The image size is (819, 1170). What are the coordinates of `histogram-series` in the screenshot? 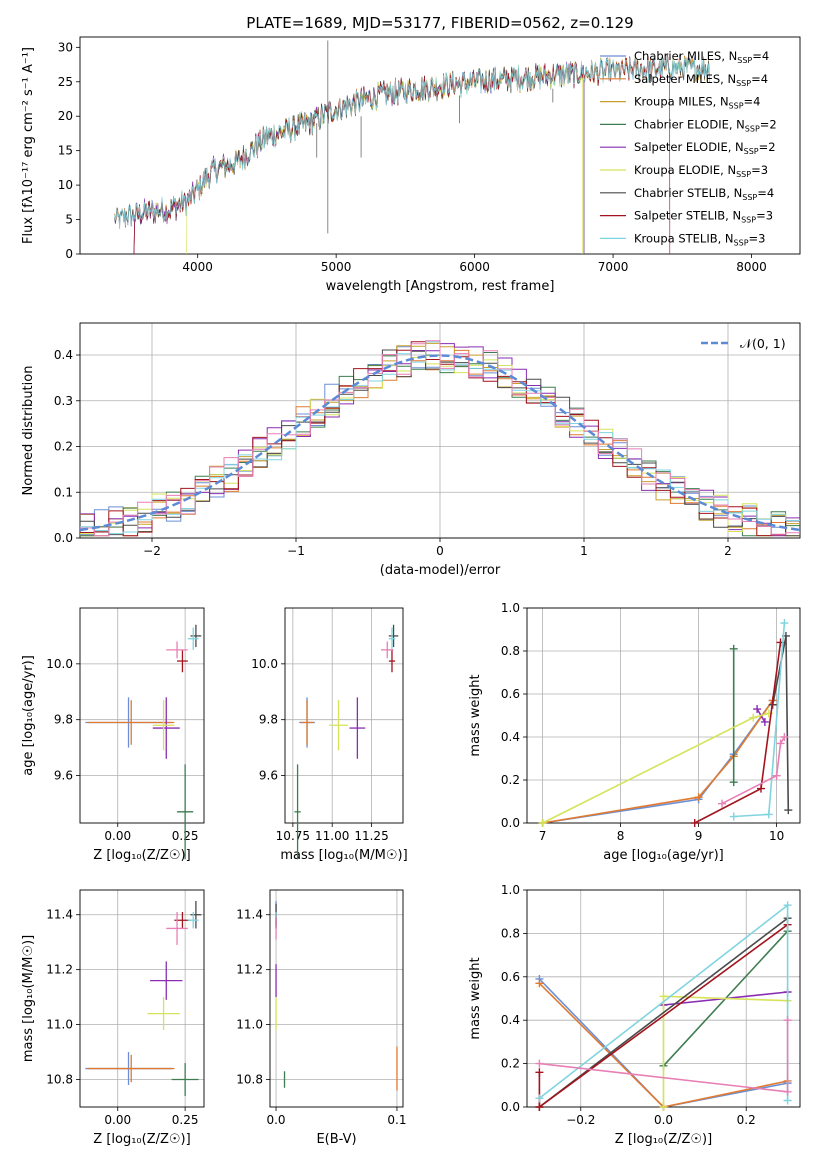 It's located at (440, 438).